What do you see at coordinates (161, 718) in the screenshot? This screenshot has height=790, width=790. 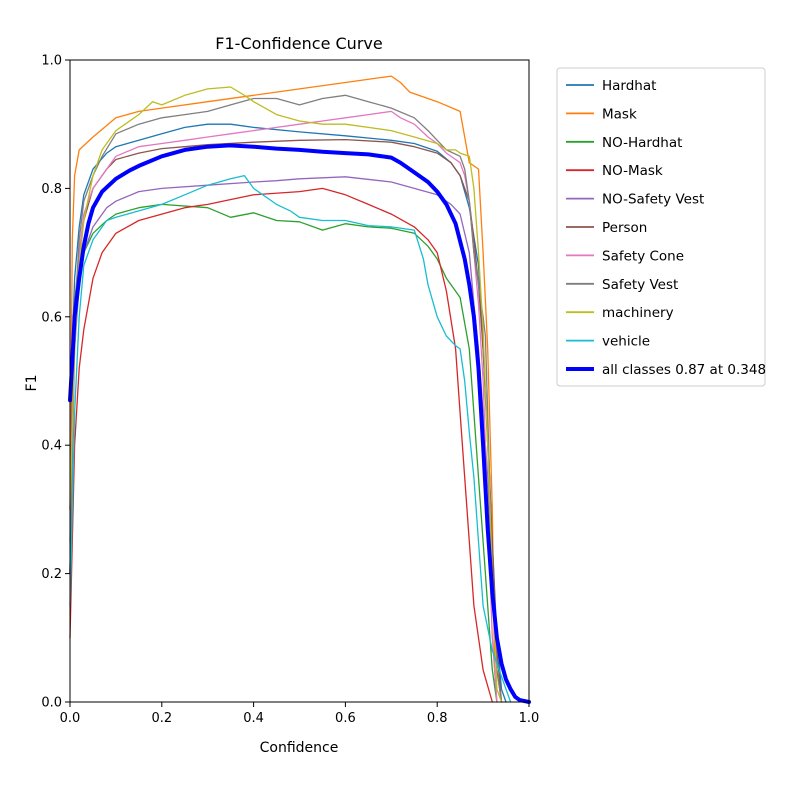 I see `x-tick-label: 0.2` at bounding box center [161, 718].